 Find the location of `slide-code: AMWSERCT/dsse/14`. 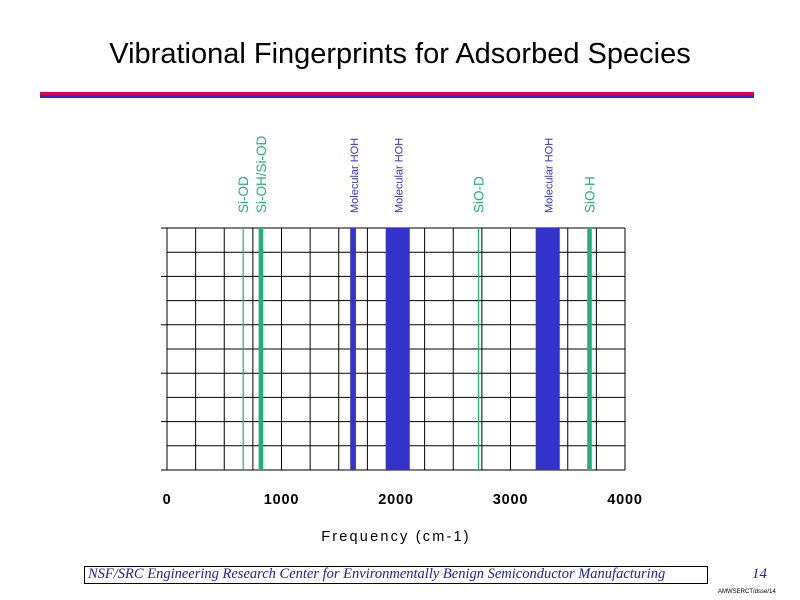

slide-code: AMWSERCT/dsse/14 is located at coordinates (747, 592).